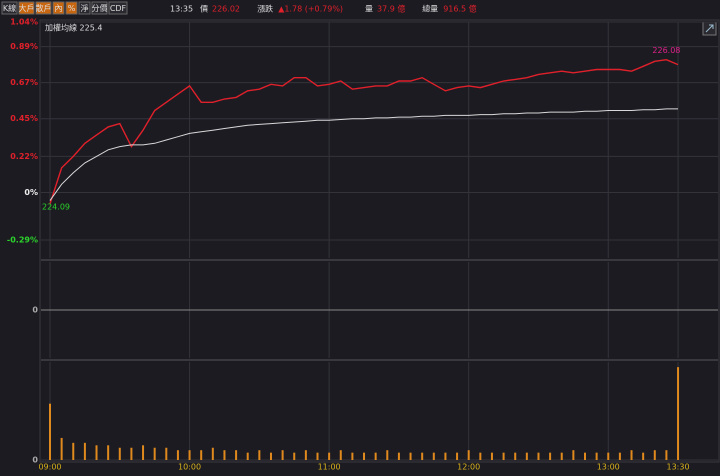 This screenshot has width=720, height=476. I want to click on toolbar-button-label: 分價, so click(100, 8).